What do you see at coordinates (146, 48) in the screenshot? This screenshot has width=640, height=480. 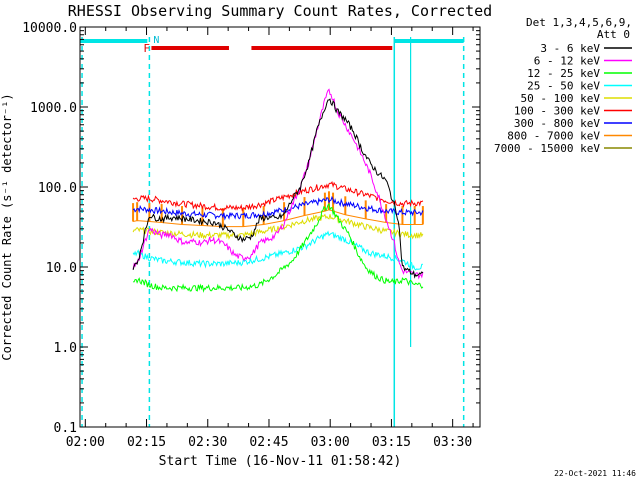 I see `flare-flag-label: F` at bounding box center [146, 48].